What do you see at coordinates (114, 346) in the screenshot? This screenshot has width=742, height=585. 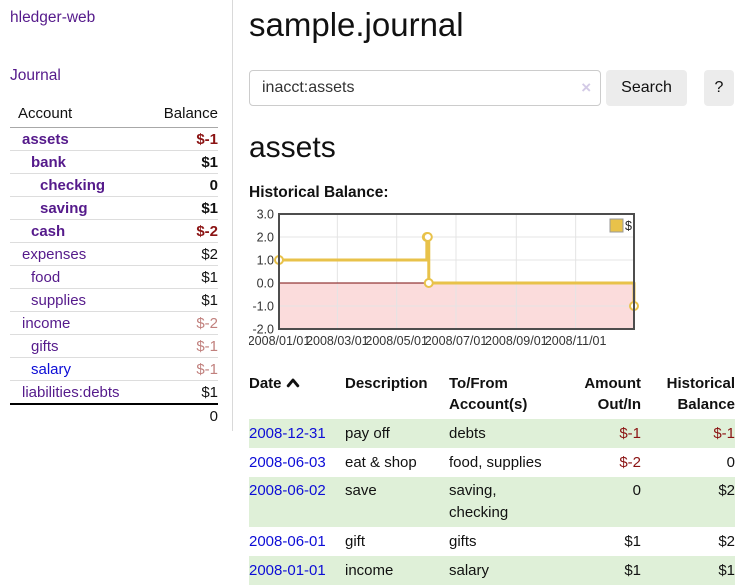 I see `account-row: gifts $-1` at bounding box center [114, 346].